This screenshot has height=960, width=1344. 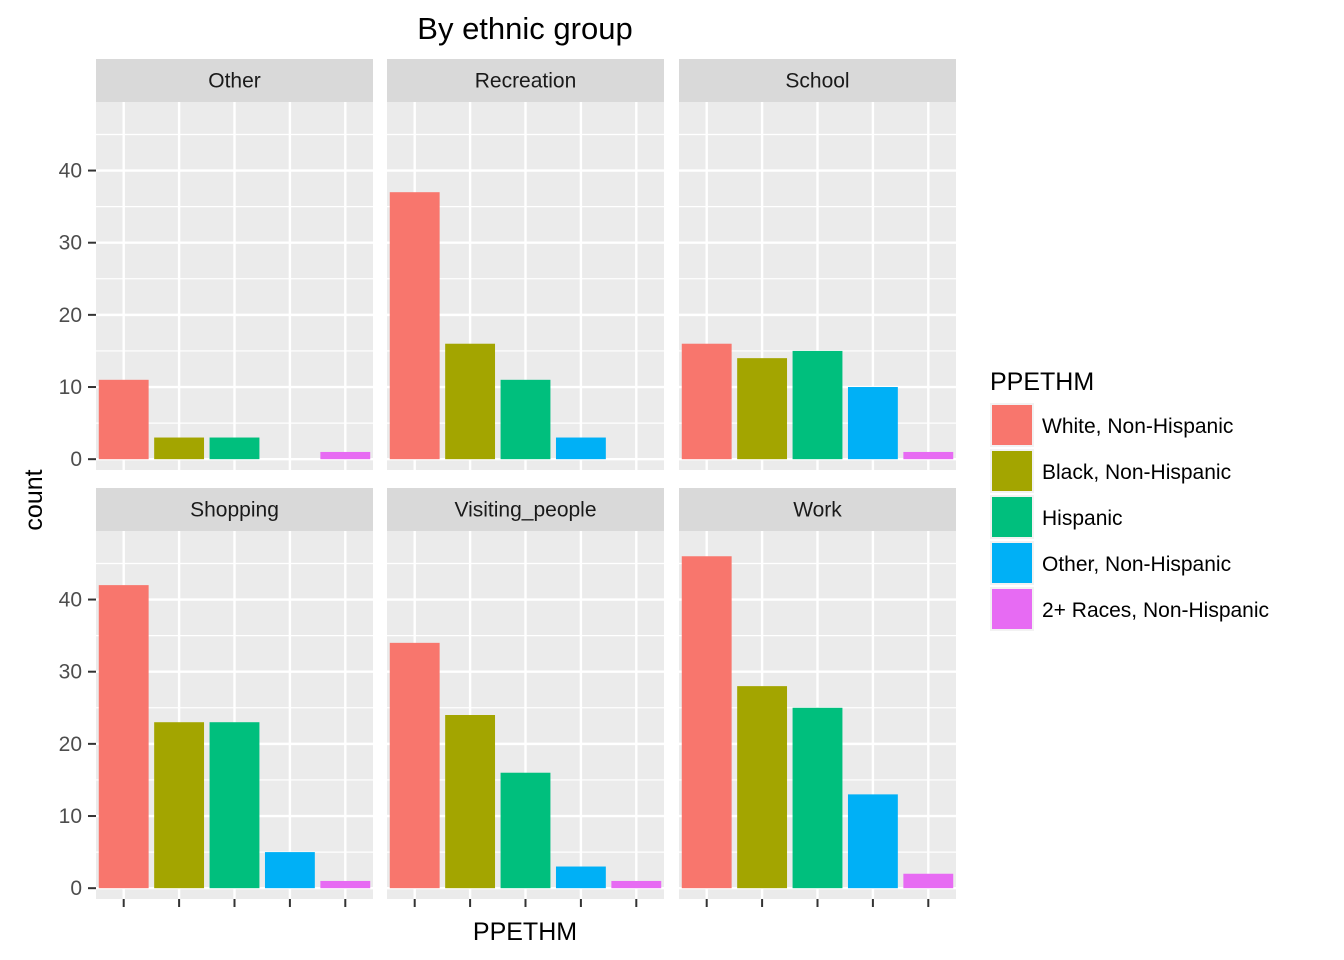 I want to click on legend-item: White, Non-Hispanic, so click(x=1111, y=425).